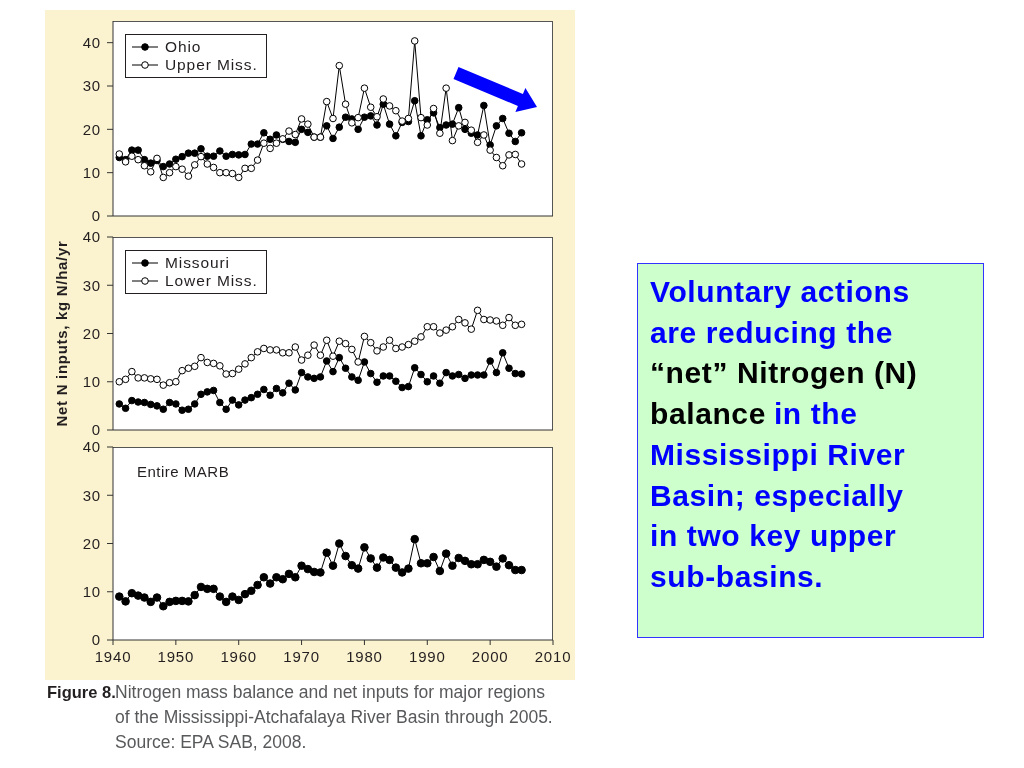 This screenshot has height=768, width=1024. What do you see at coordinates (777, 495) in the screenshot?
I see `text: Basin; especially` at bounding box center [777, 495].